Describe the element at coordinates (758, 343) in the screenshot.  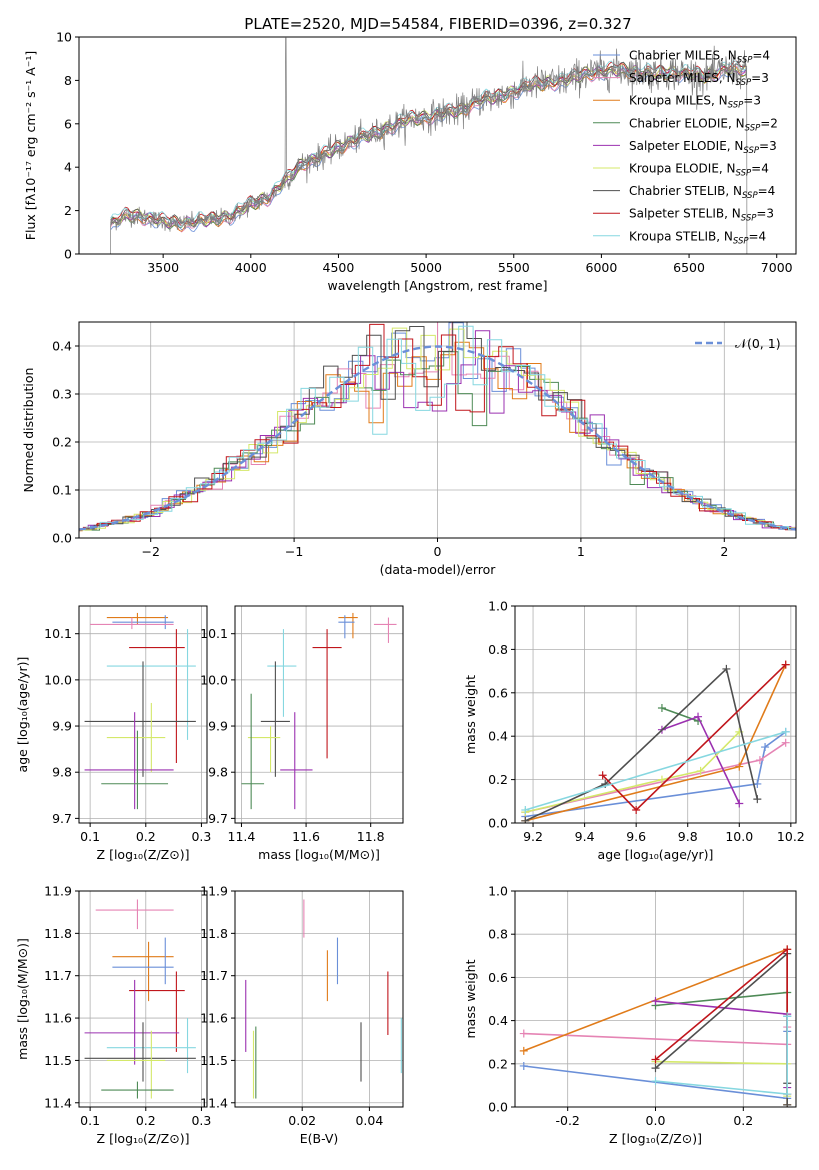
I see `legend-entry: 𝒩(0, 1)` at that location.